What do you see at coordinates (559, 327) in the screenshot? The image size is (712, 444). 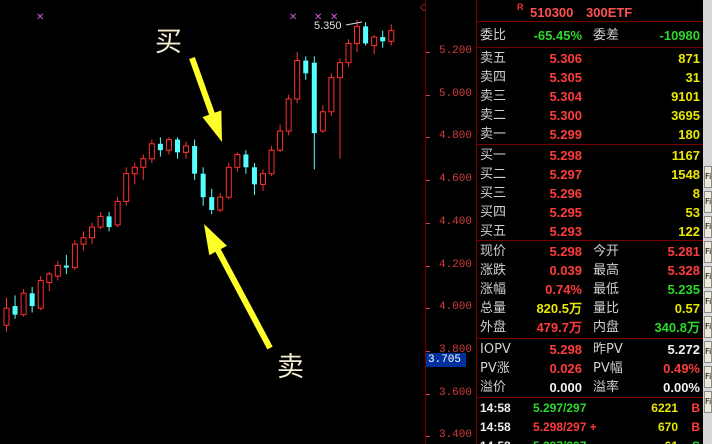 I see `stats-value: 479.7万` at bounding box center [559, 327].